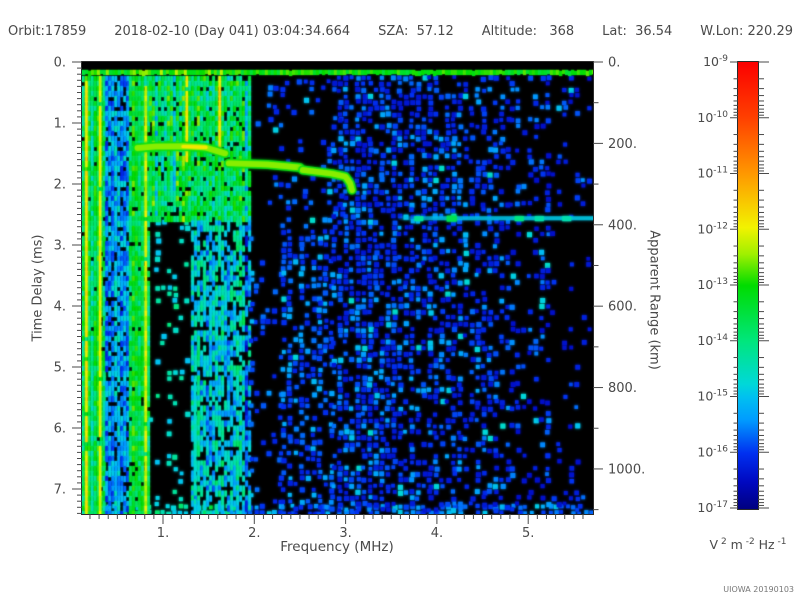  I want to click on y-axis-title-left: Time Delay (ms), so click(38, 288).